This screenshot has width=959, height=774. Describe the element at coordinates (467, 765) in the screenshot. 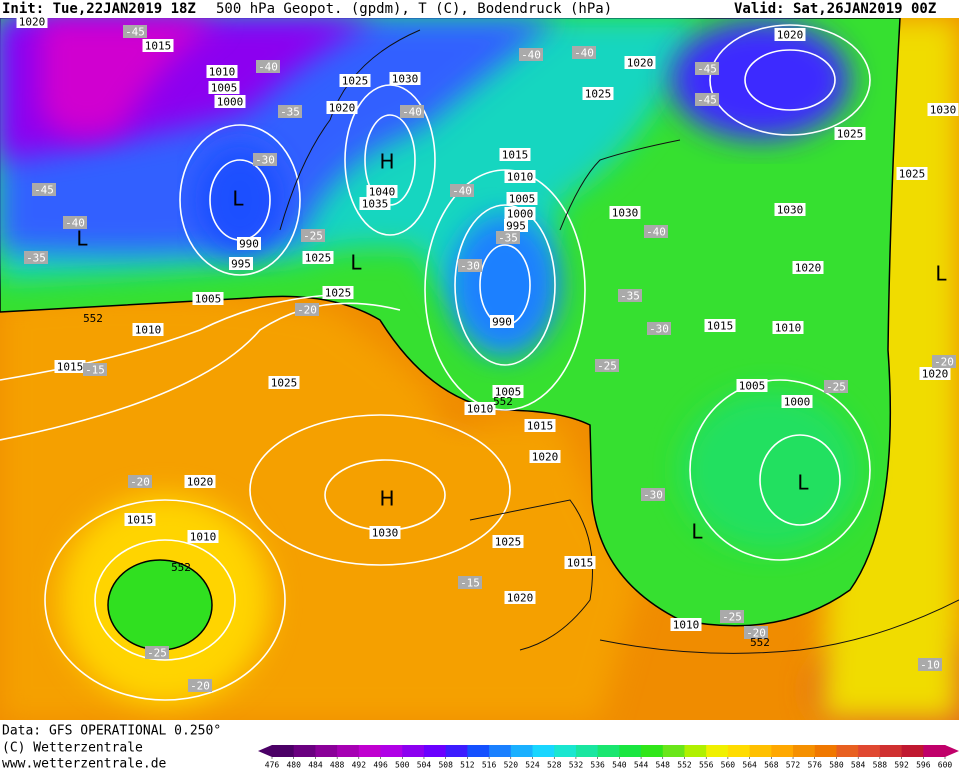

I see `colorbar-label: 512` at that location.